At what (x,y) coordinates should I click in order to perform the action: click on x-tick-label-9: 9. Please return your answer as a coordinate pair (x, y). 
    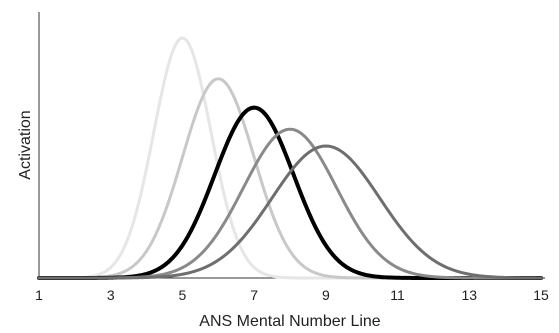
    Looking at the image, I should click on (326, 295).